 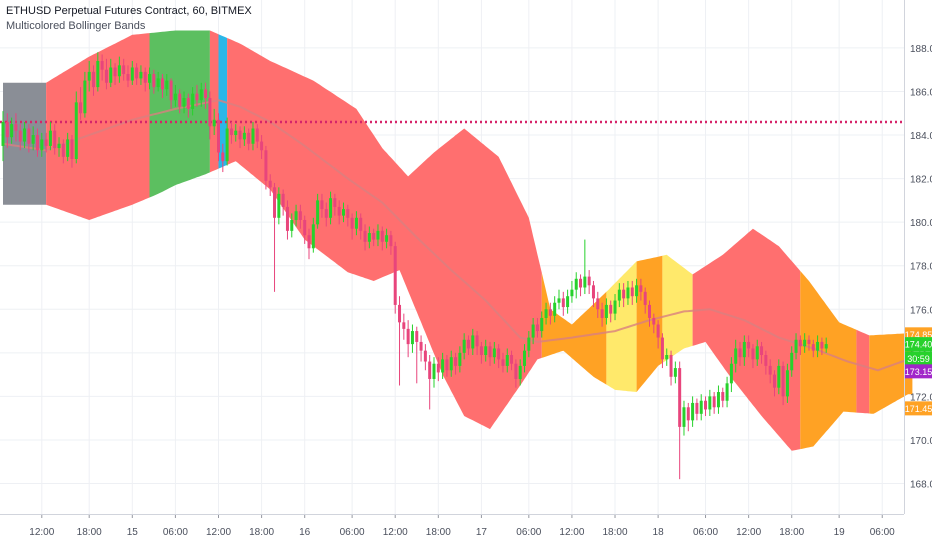 I want to click on y-tick-label: 168.00, so click(x=921, y=485).